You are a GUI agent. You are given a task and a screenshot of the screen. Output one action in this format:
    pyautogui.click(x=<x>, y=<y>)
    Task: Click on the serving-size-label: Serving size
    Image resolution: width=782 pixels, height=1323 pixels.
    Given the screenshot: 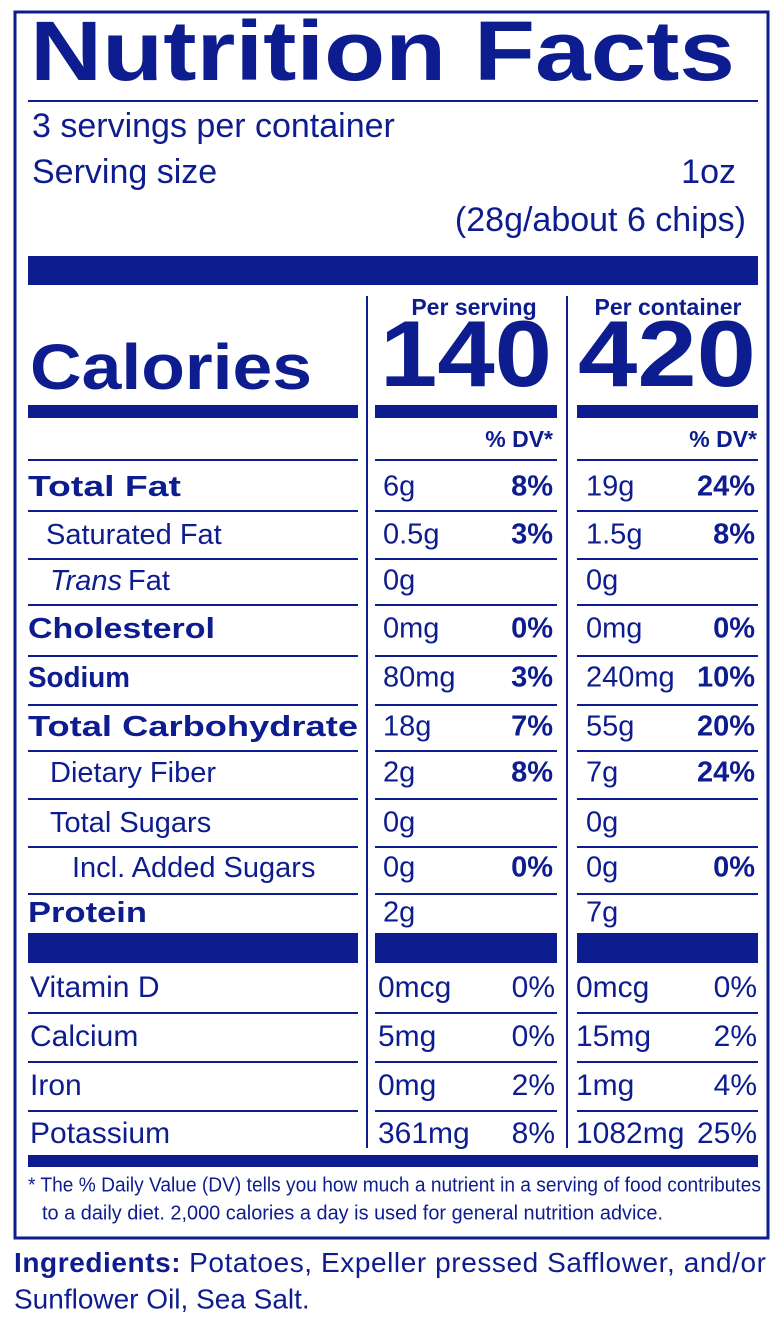 What is the action you would take?
    pyautogui.click(x=124, y=172)
    